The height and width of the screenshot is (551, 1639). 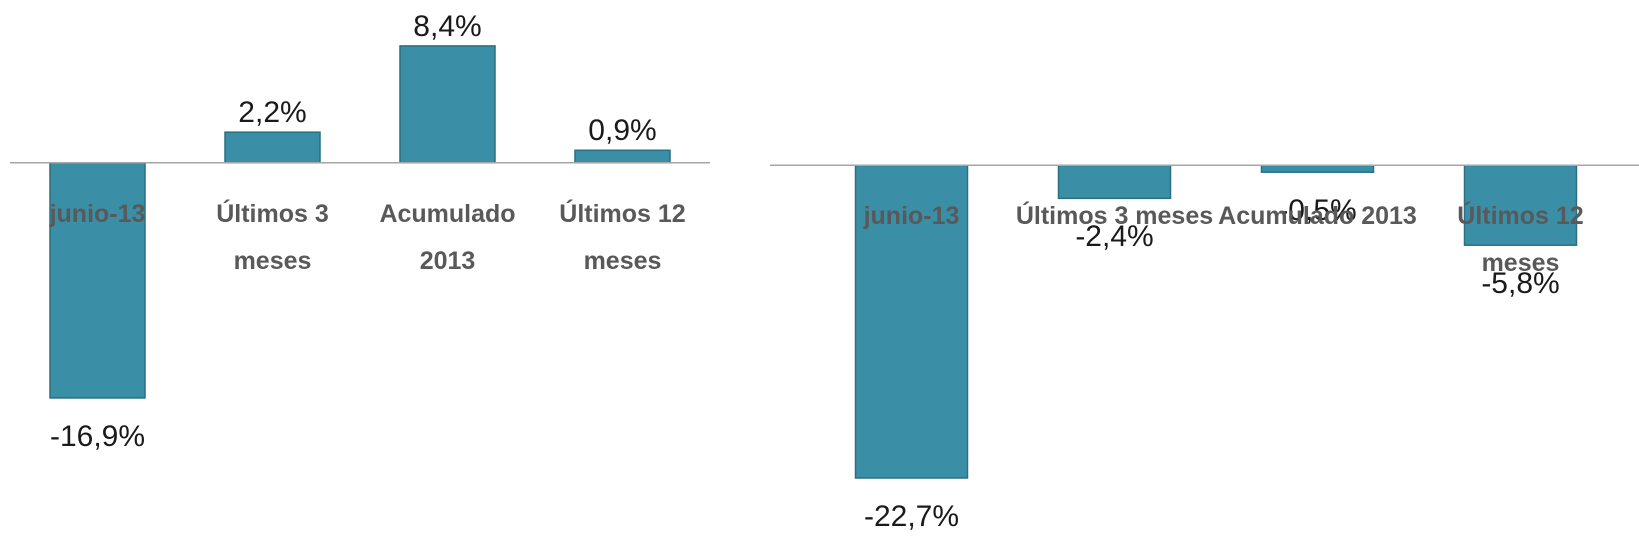 I want to click on value-label: -2,4%, so click(x=1114, y=237).